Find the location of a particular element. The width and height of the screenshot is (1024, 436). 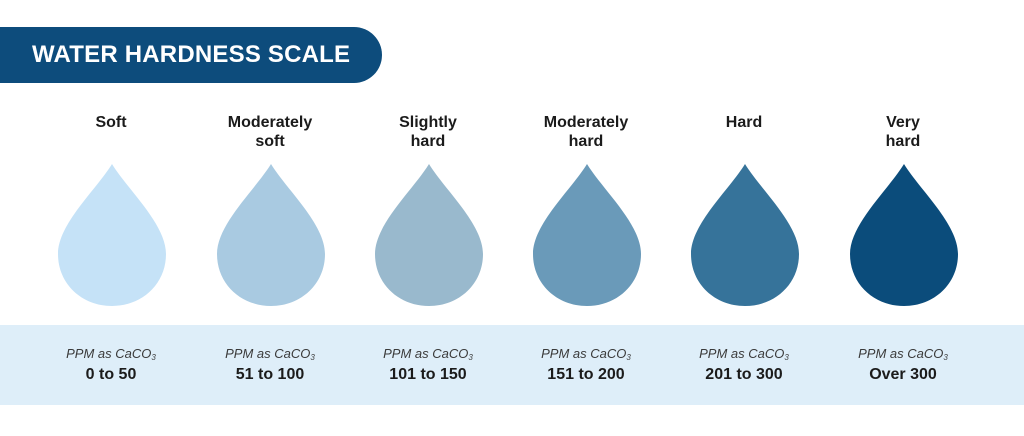

ppm-range: 201 to 300 is located at coordinates (744, 374).